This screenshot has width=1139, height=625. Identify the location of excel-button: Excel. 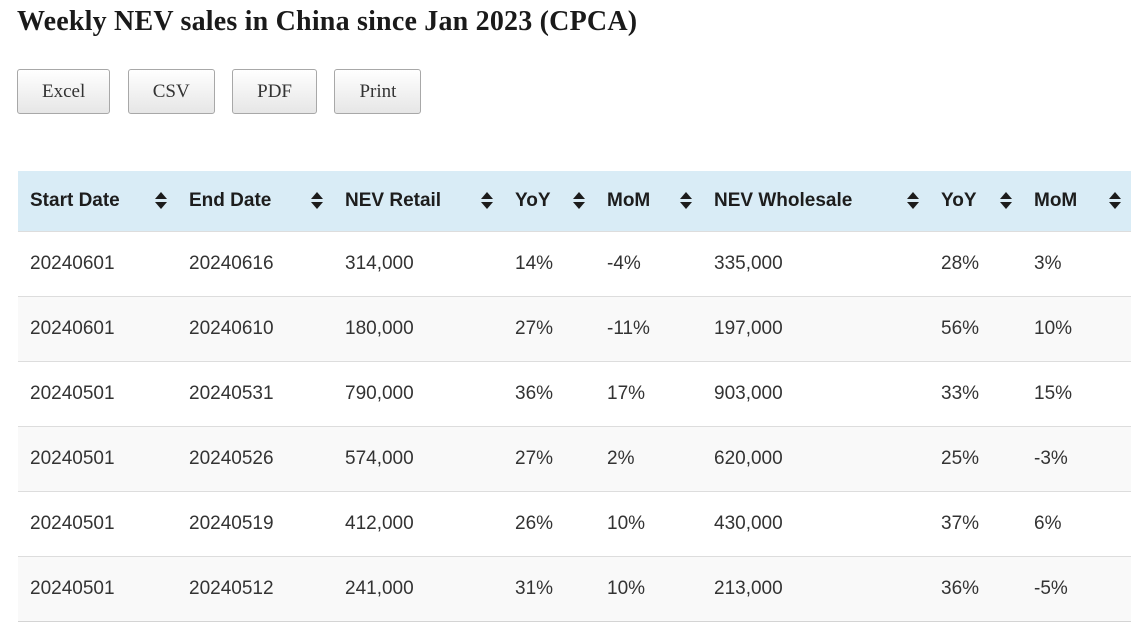
(64, 91).